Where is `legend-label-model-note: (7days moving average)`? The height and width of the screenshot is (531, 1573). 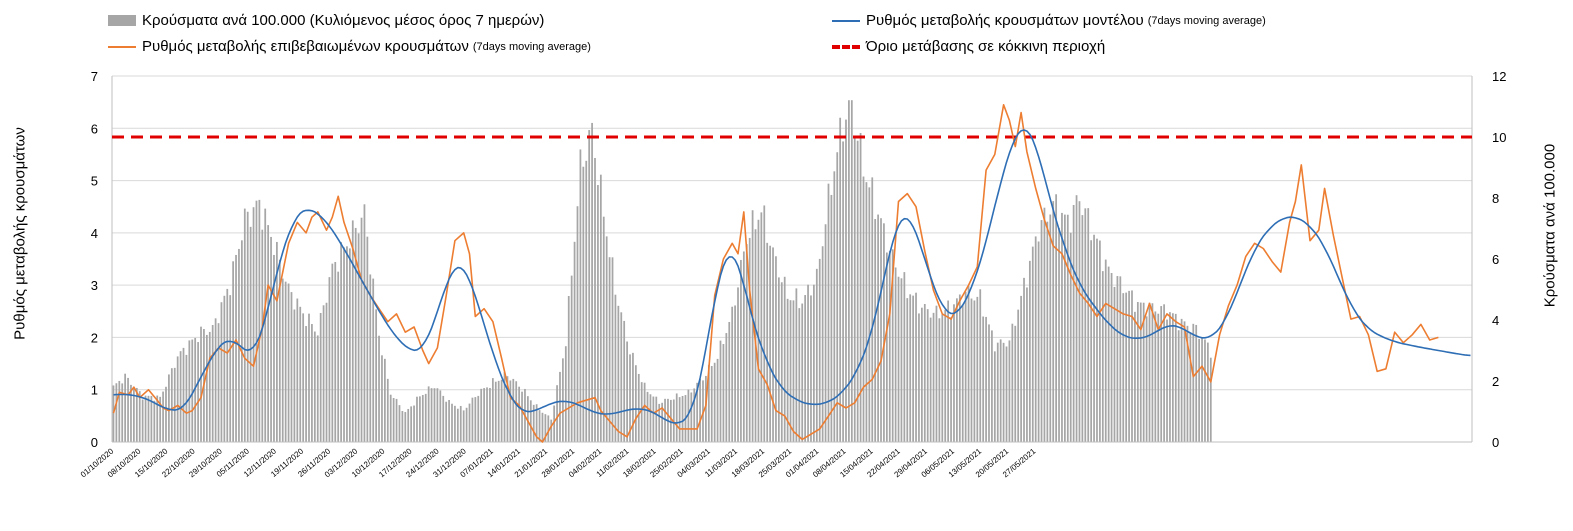 legend-label-model-note: (7days moving average) is located at coordinates (1206, 20).